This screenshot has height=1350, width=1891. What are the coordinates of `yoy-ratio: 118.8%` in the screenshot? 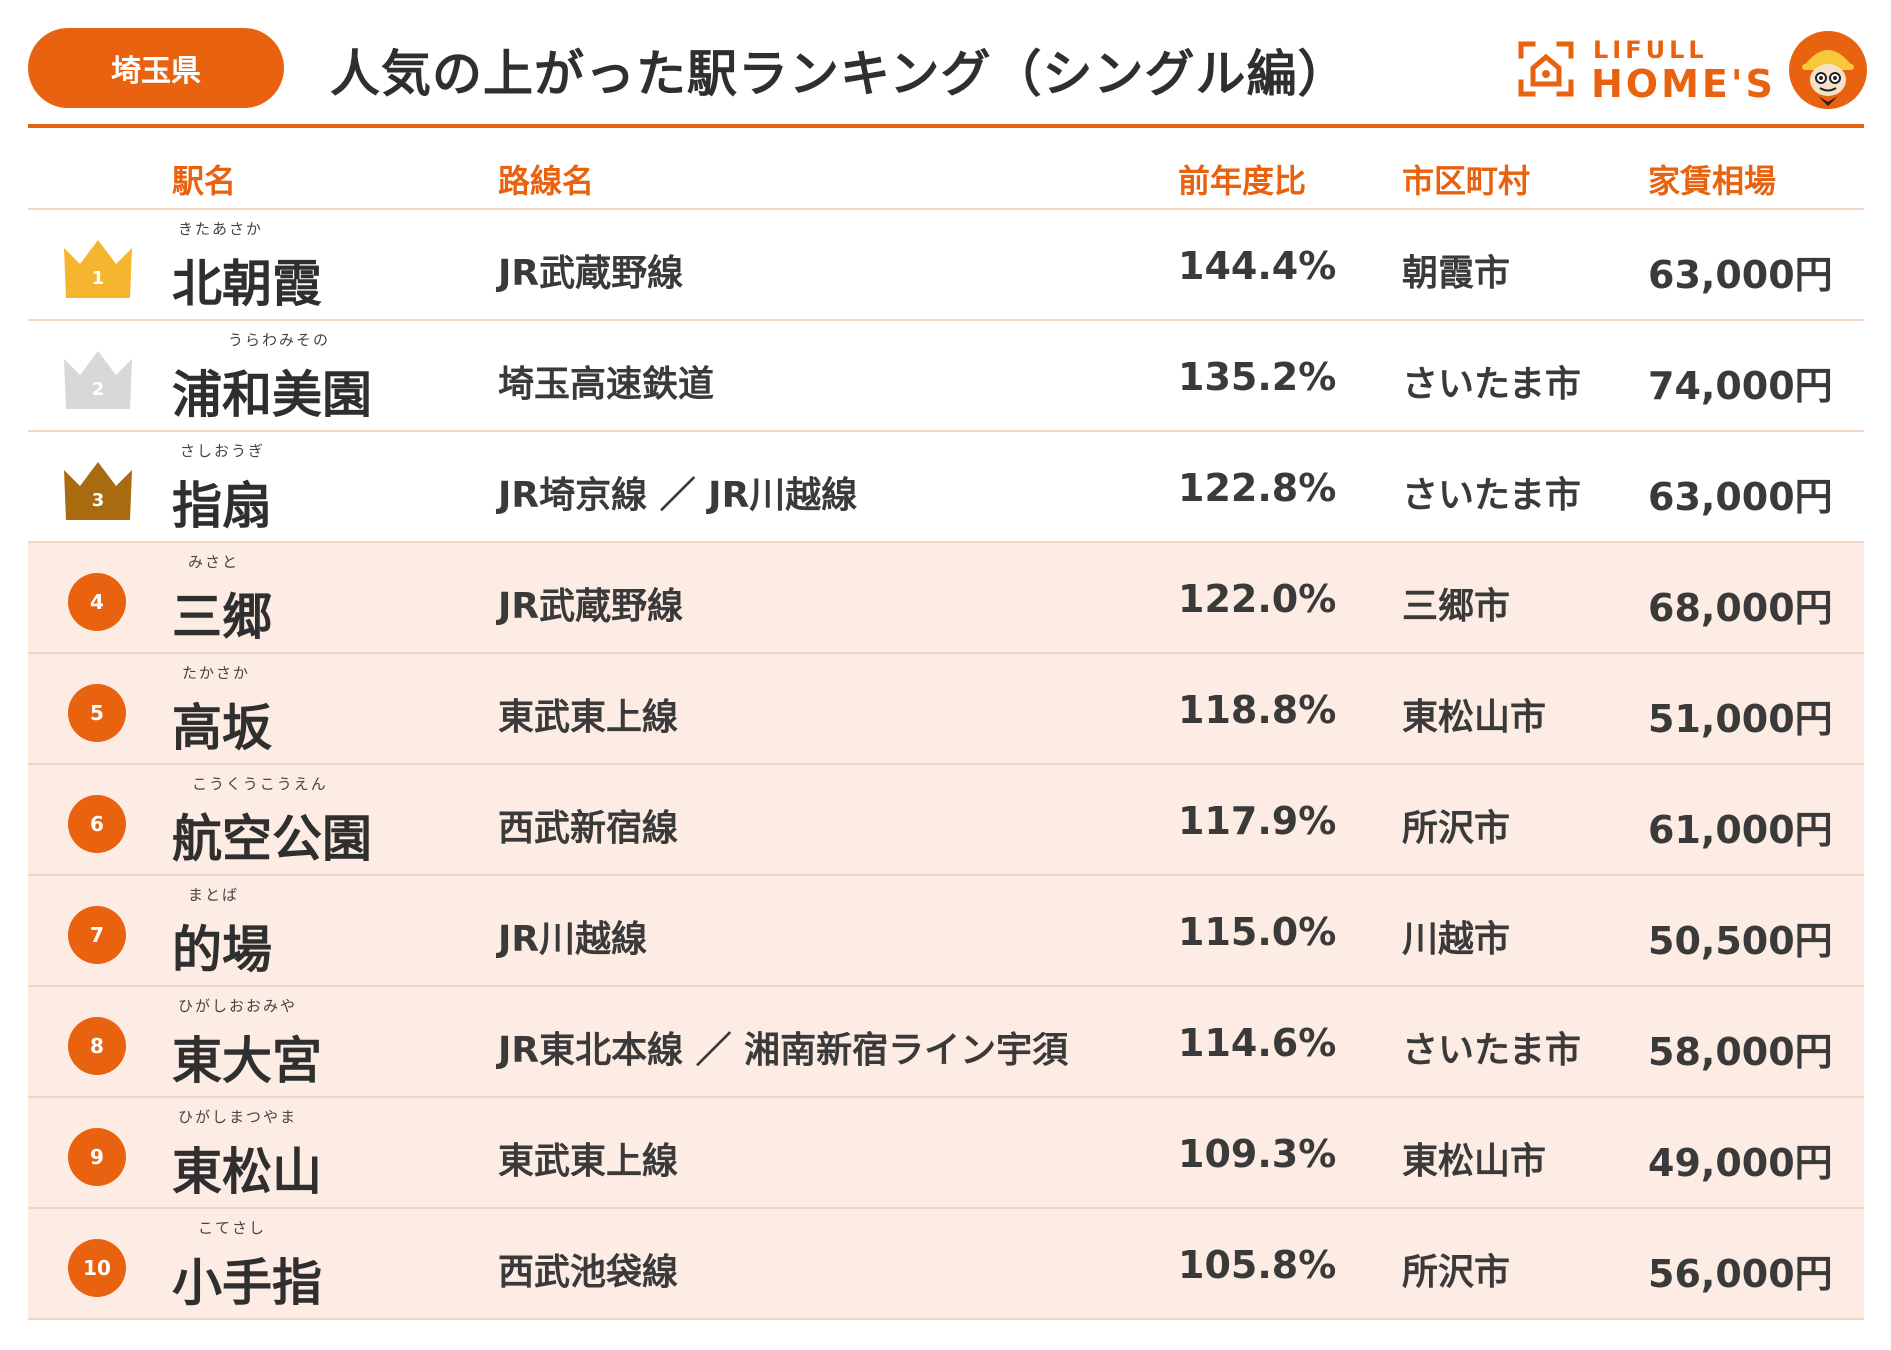 It's located at (1257, 710).